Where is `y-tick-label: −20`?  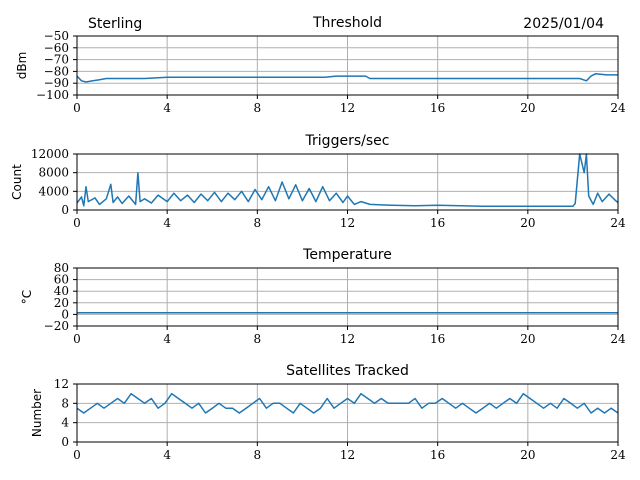
y-tick-label: −20 is located at coordinates (56, 326).